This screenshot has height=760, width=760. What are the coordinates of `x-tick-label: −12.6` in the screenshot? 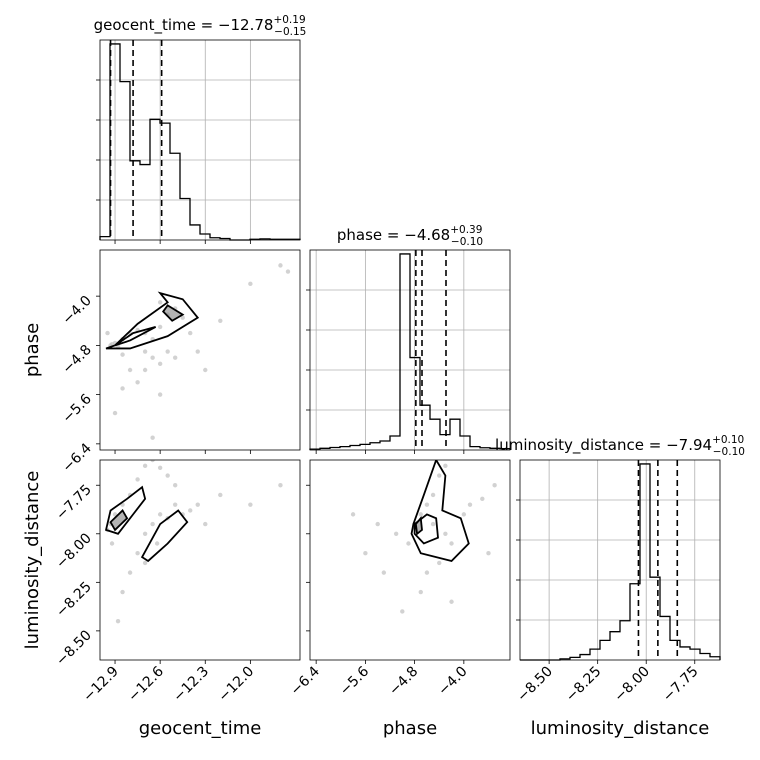 It's located at (146, 684).